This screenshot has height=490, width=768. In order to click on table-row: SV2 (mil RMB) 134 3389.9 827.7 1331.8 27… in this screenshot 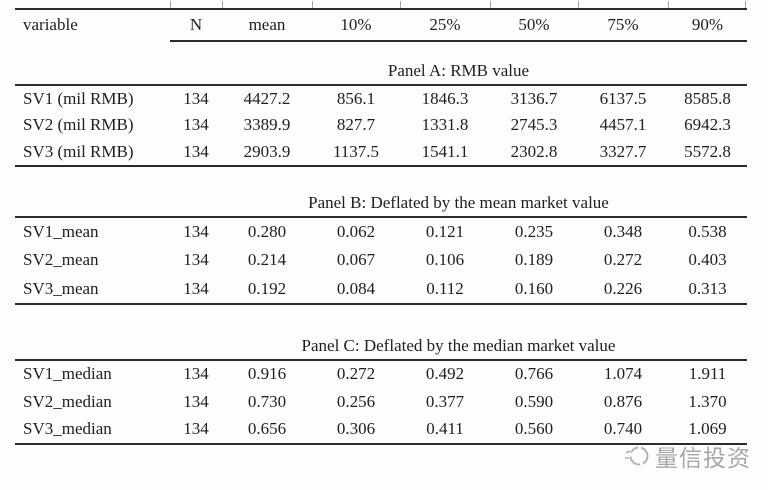, I will do `click(381, 125)`.